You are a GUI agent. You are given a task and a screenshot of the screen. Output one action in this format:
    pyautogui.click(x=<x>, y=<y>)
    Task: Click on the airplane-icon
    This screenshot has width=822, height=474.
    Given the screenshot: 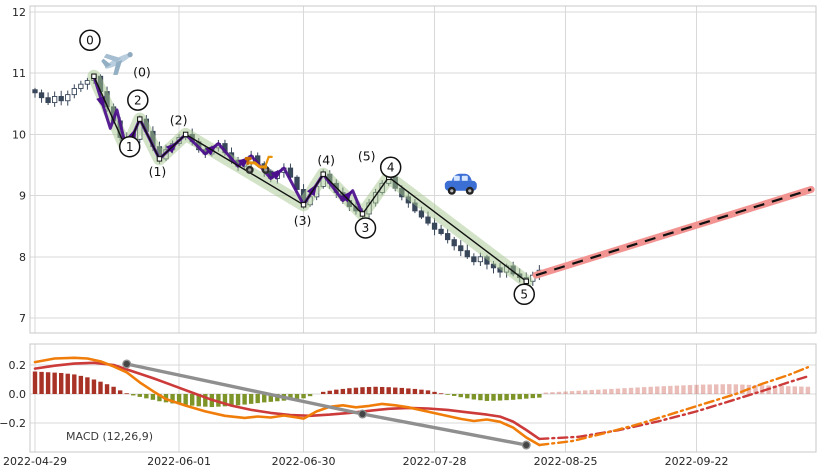 What is the action you would take?
    pyautogui.click(x=117, y=63)
    